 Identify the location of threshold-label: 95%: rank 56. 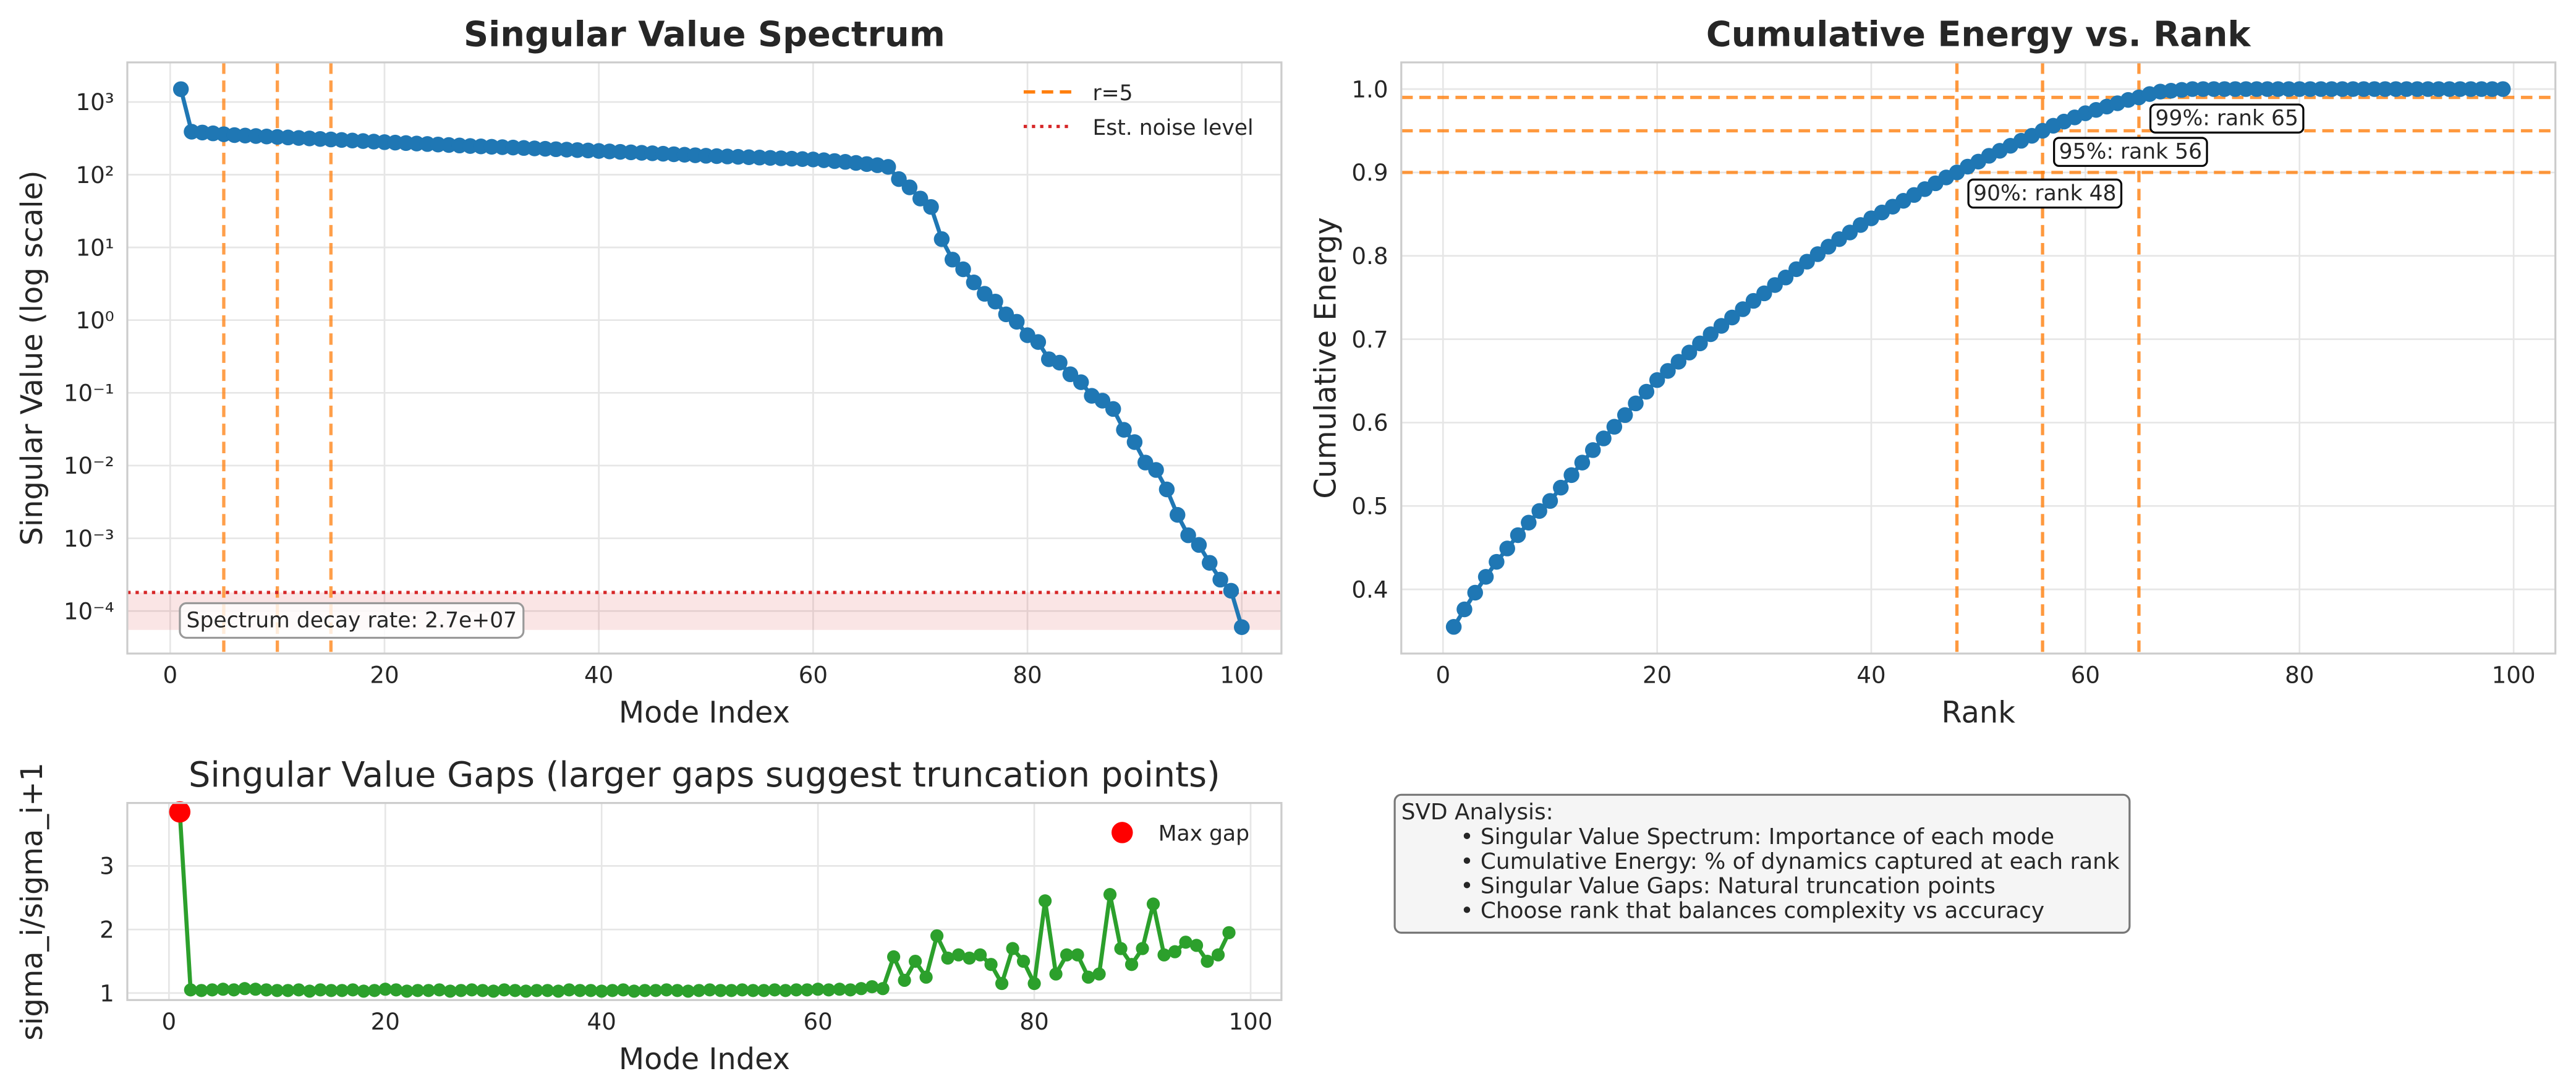
(2130, 152).